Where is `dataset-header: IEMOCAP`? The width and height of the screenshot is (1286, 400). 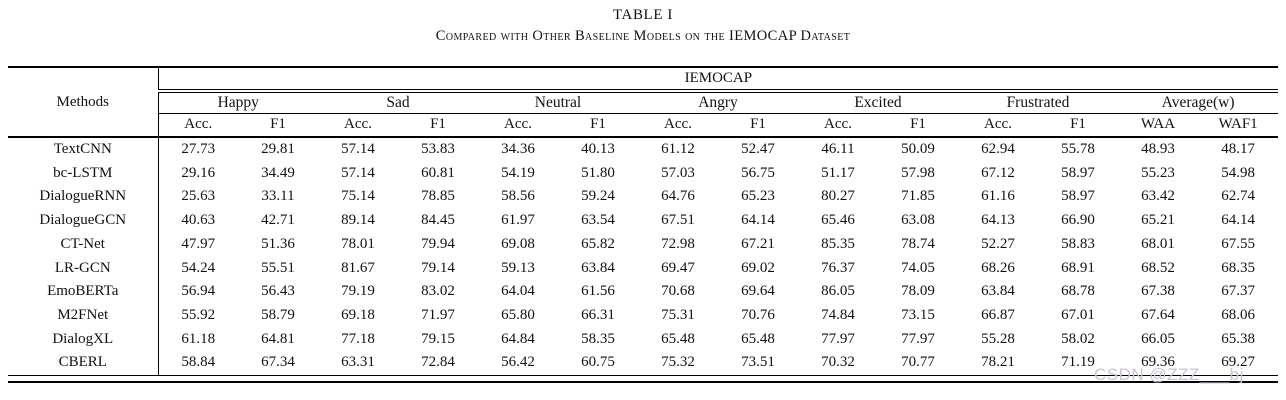 dataset-header: IEMOCAP is located at coordinates (718, 80).